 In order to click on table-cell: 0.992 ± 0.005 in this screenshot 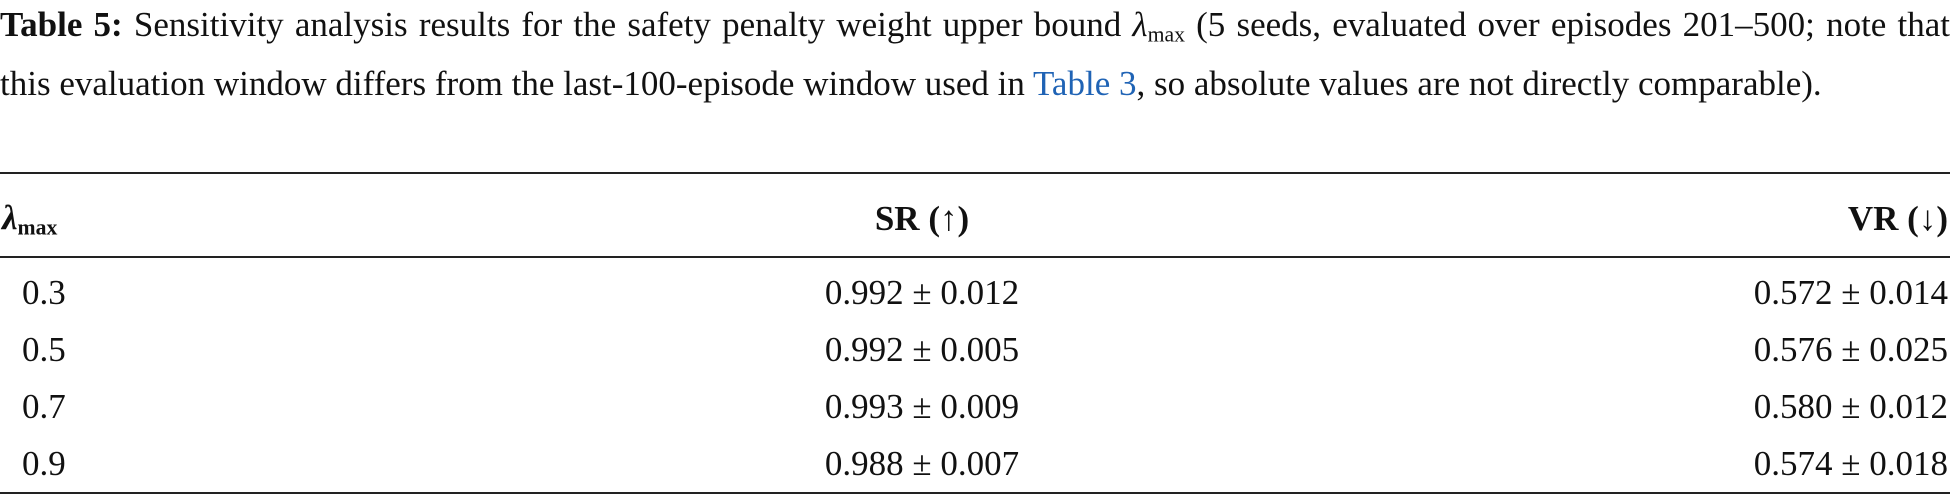, I will do `click(922, 349)`.